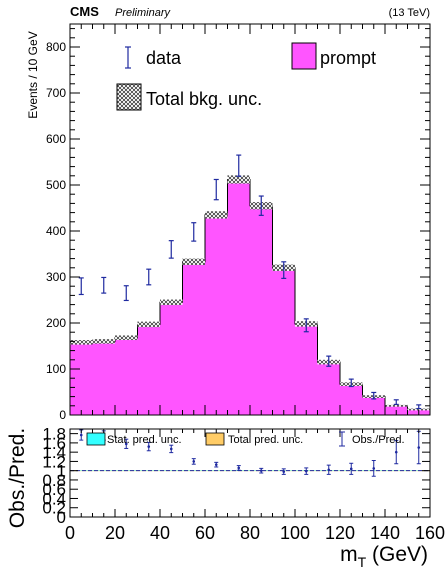 The width and height of the screenshot is (446, 572). Describe the element at coordinates (164, 58) in the screenshot. I see `legend-data-label: data` at that location.